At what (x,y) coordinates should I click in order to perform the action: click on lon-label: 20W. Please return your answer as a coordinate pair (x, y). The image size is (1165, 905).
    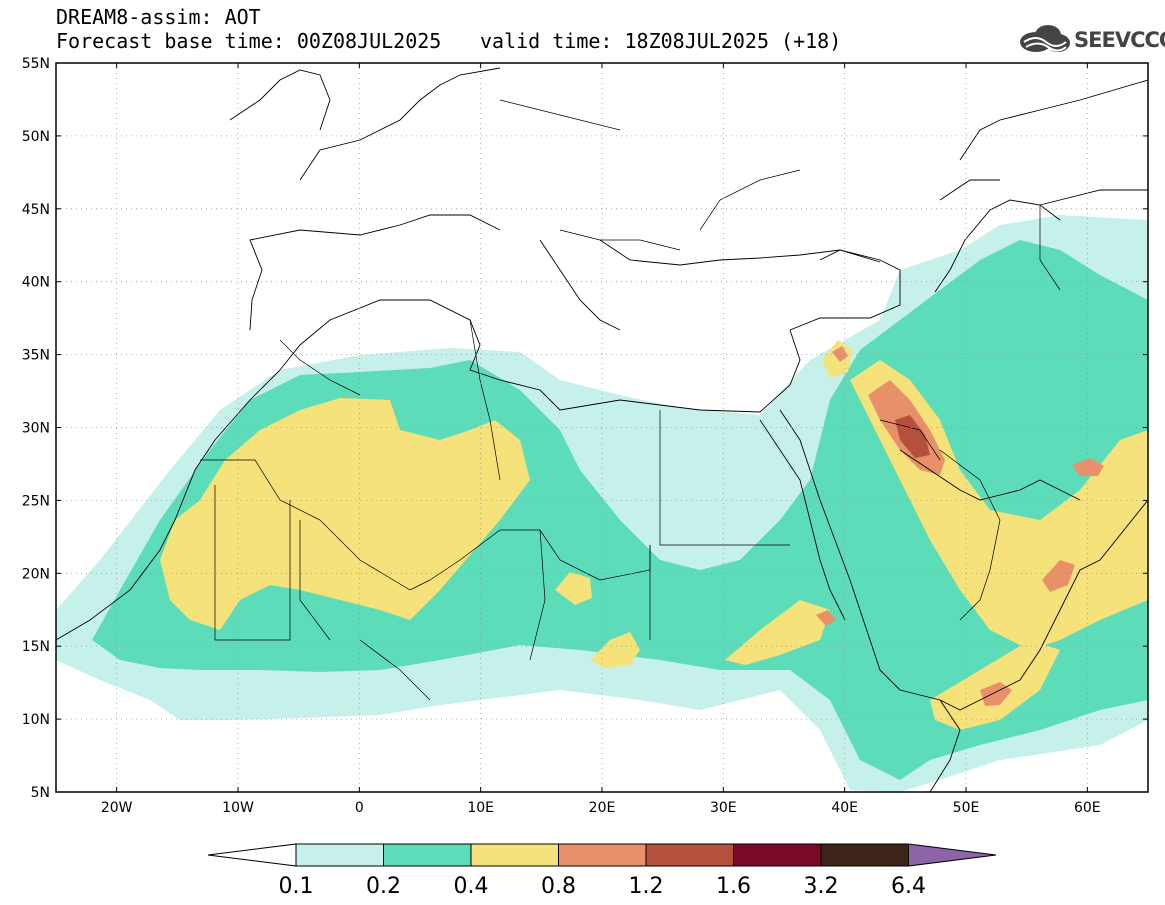
    Looking at the image, I should click on (117, 808).